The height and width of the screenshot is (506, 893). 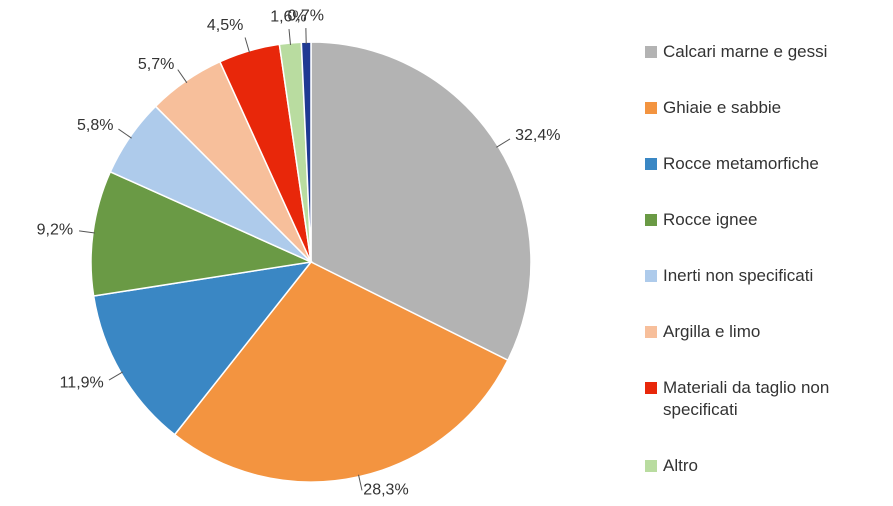 I want to click on legend-item: Rocce ignee, so click(x=765, y=220).